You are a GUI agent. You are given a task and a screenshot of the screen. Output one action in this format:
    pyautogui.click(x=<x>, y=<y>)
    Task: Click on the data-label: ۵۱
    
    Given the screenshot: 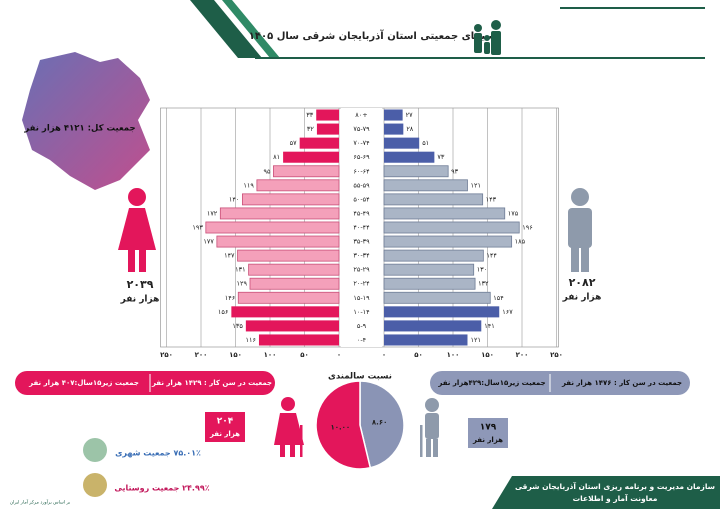 What is the action you would take?
    pyautogui.click(x=425, y=143)
    